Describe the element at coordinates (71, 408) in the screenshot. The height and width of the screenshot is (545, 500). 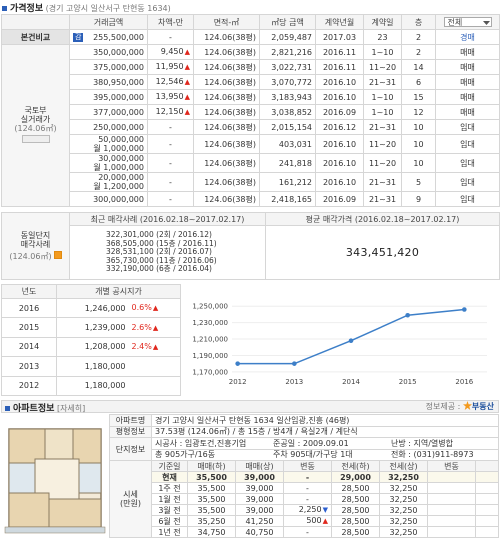
I see `detail-link: [자세히]` at that location.